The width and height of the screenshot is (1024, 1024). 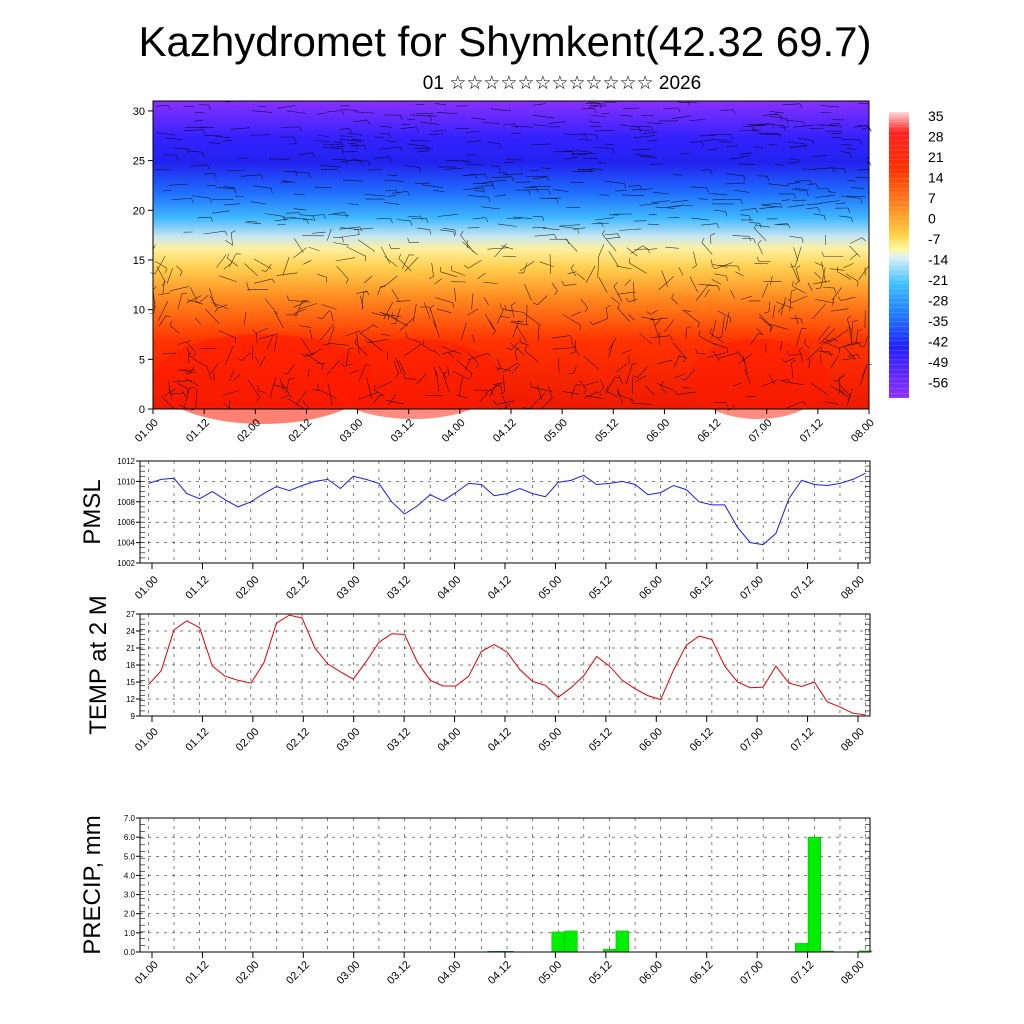 I want to click on heat-xtick-label: 03.12, so click(x=403, y=431).